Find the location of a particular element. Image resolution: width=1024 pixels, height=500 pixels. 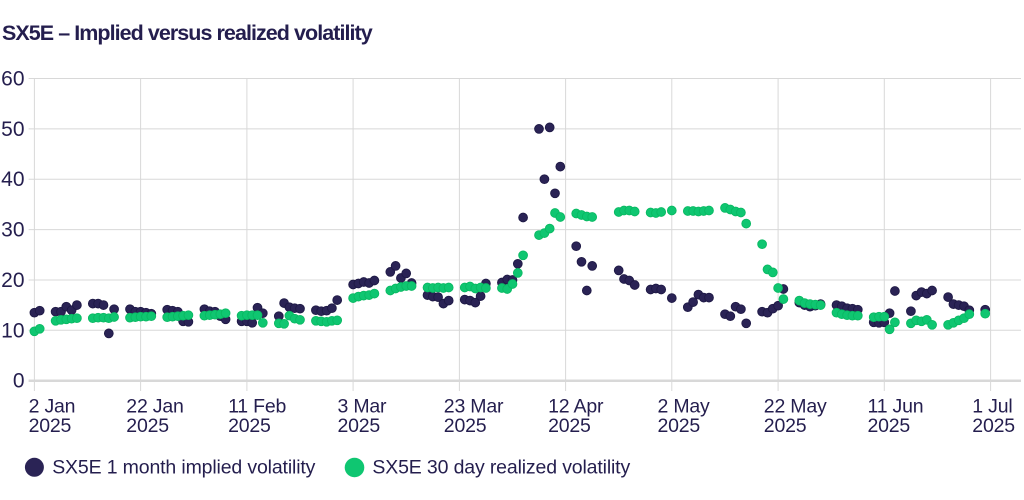

svg-text: 10 is located at coordinates (12, 330).